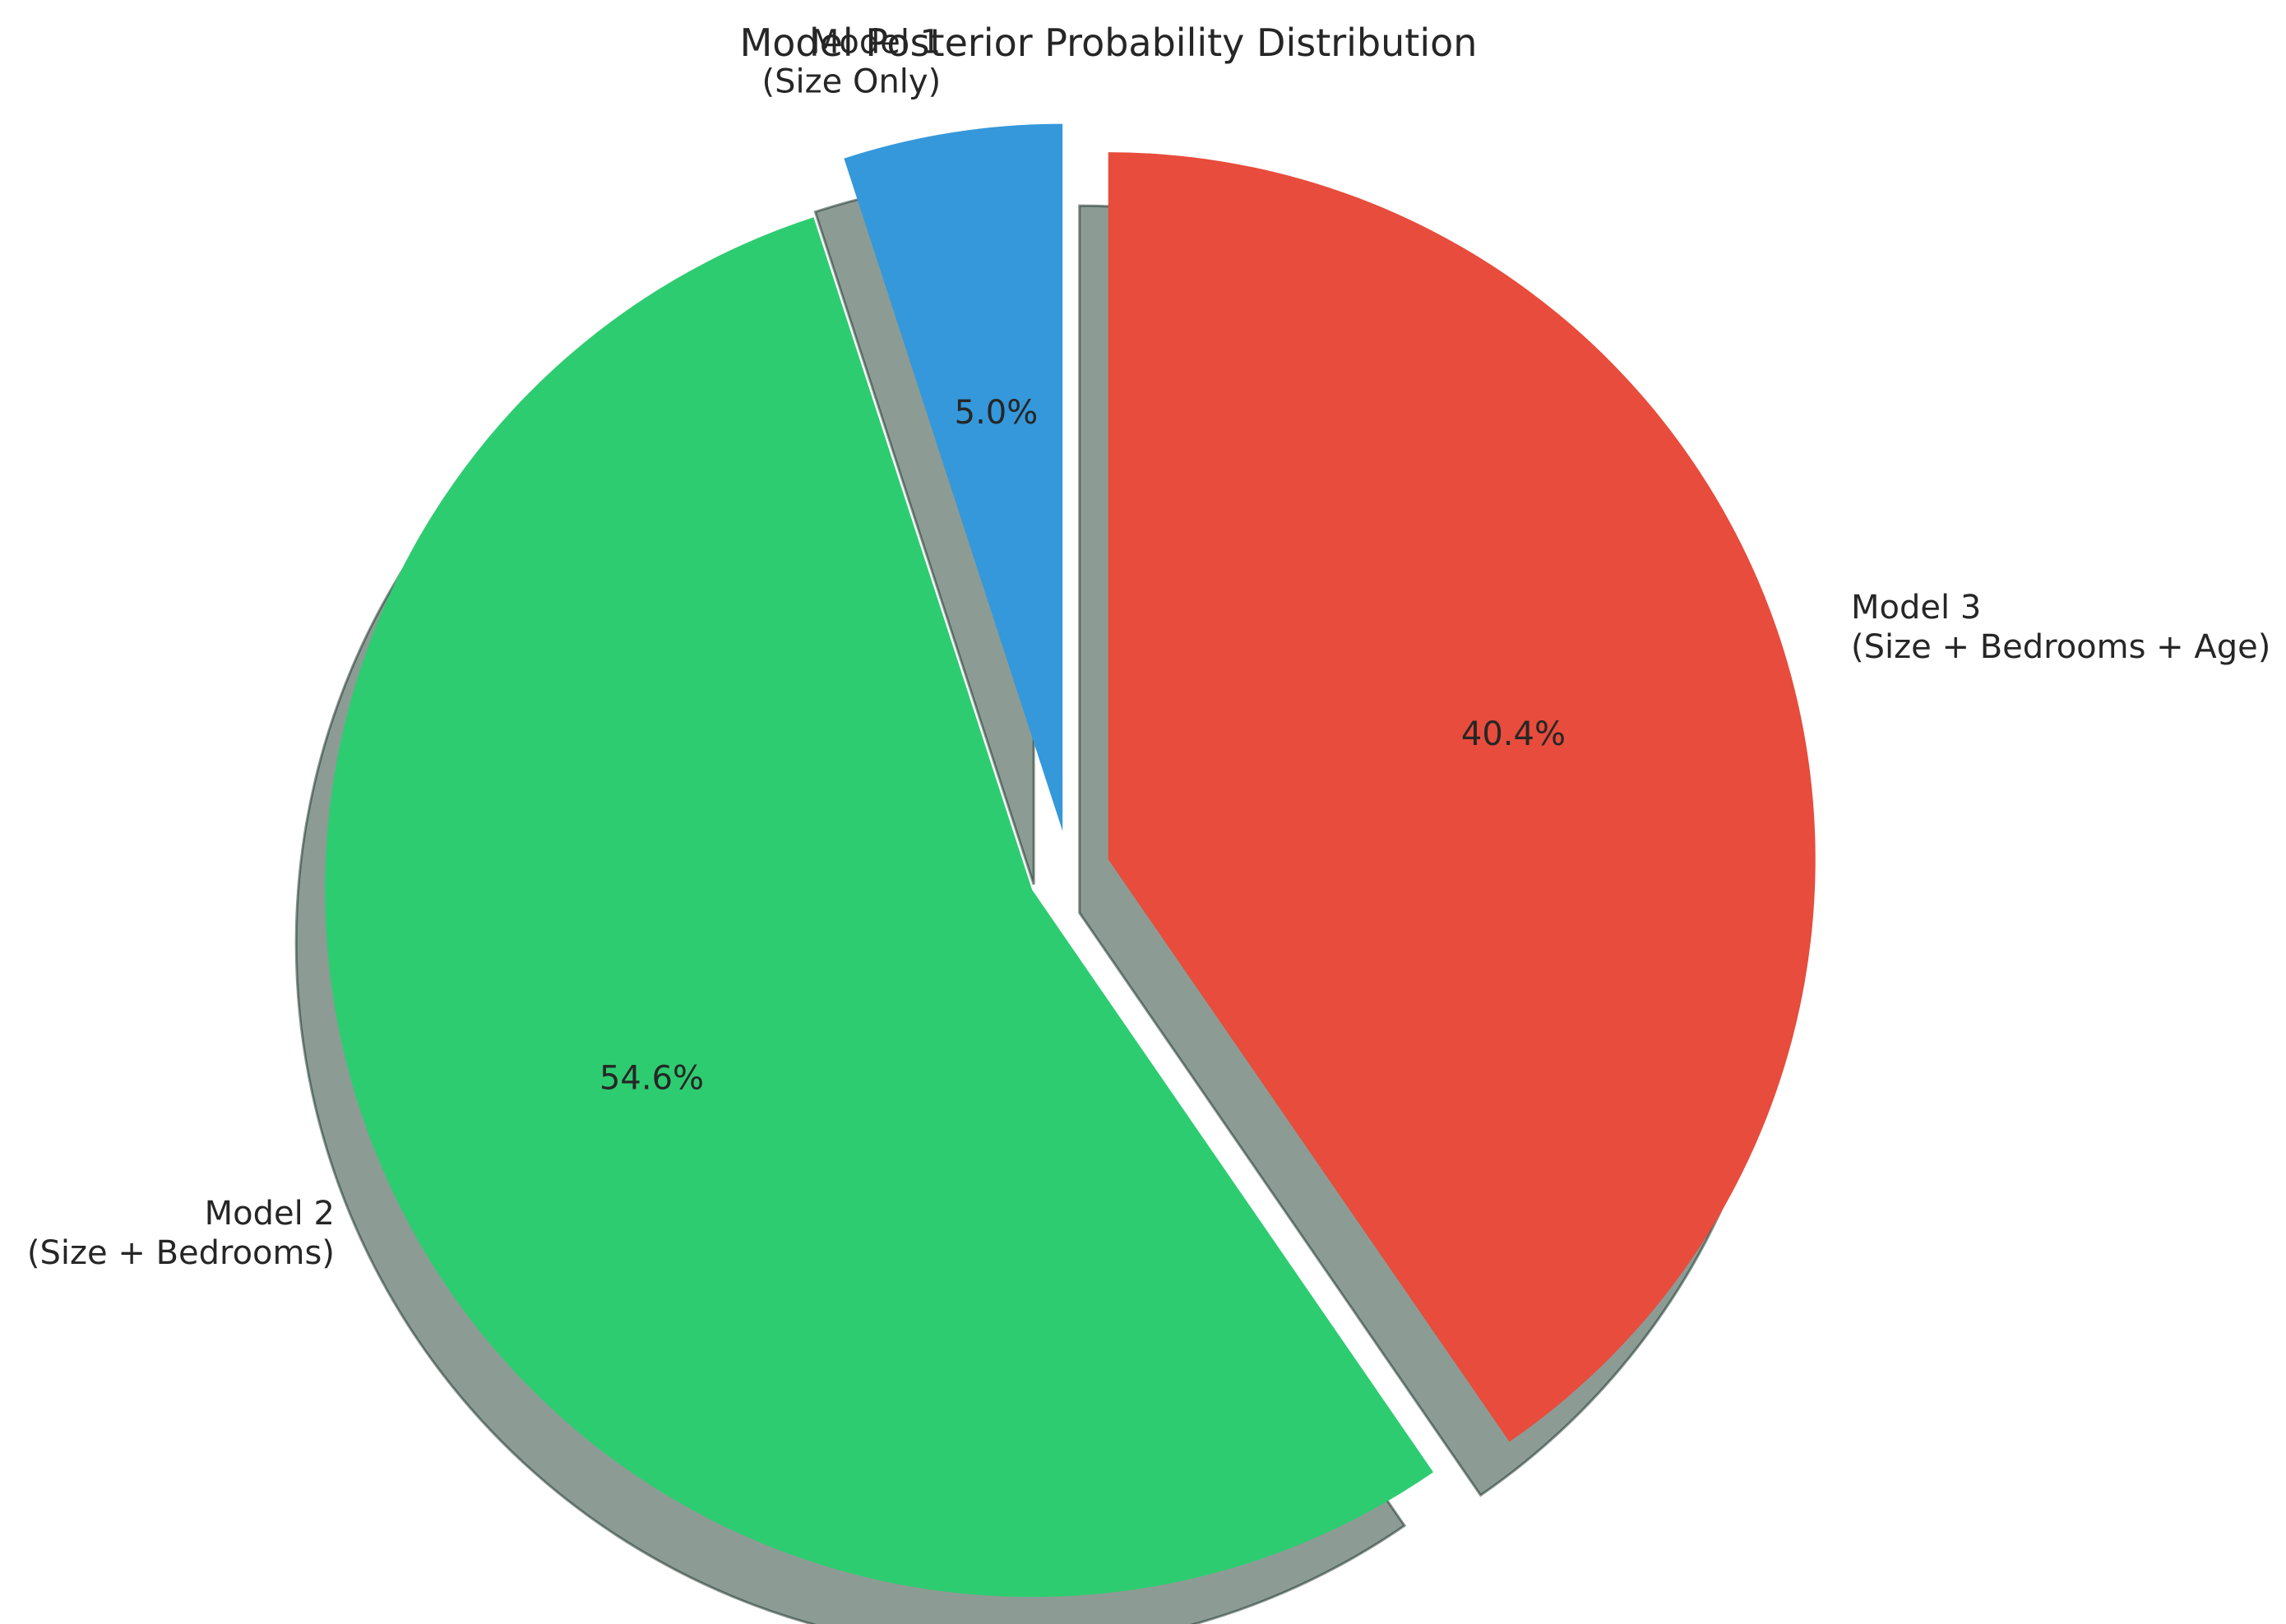  I want to click on model-2-label-description: (Size + Bedrooms), so click(181, 1253).